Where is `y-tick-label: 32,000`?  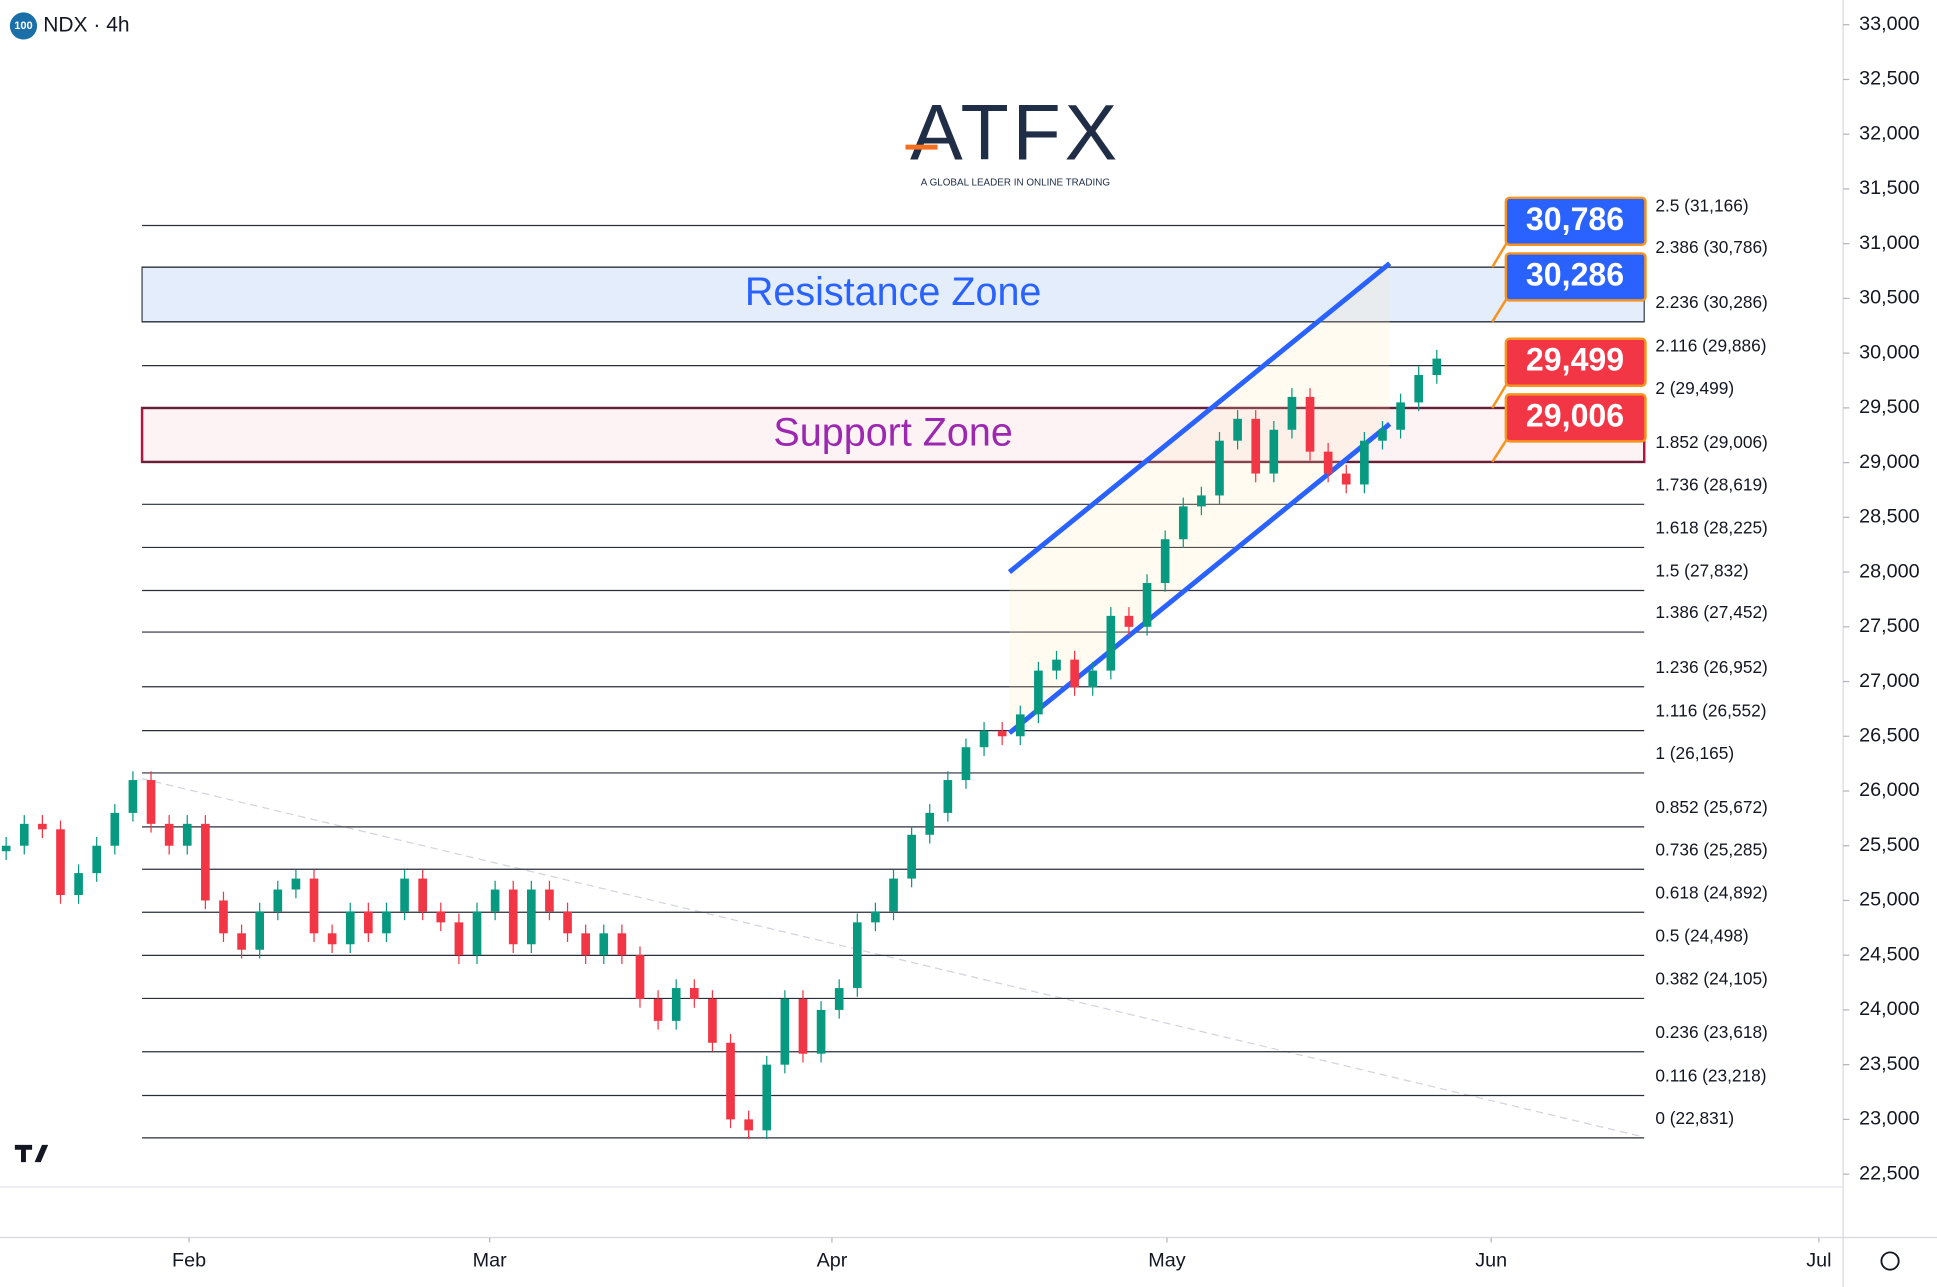 y-tick-label: 32,000 is located at coordinates (1889, 133).